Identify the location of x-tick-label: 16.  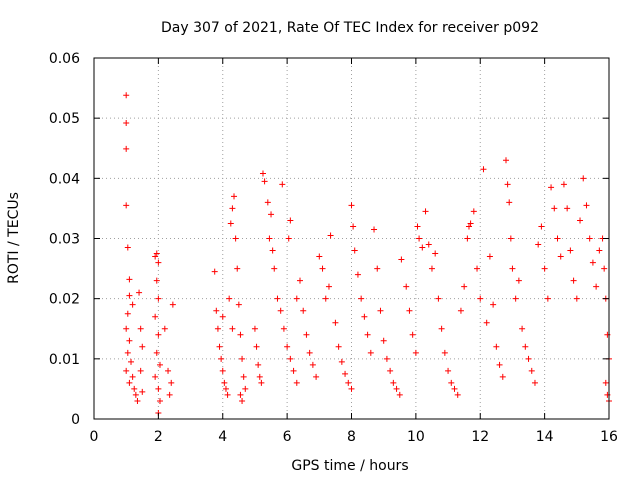
(609, 437).